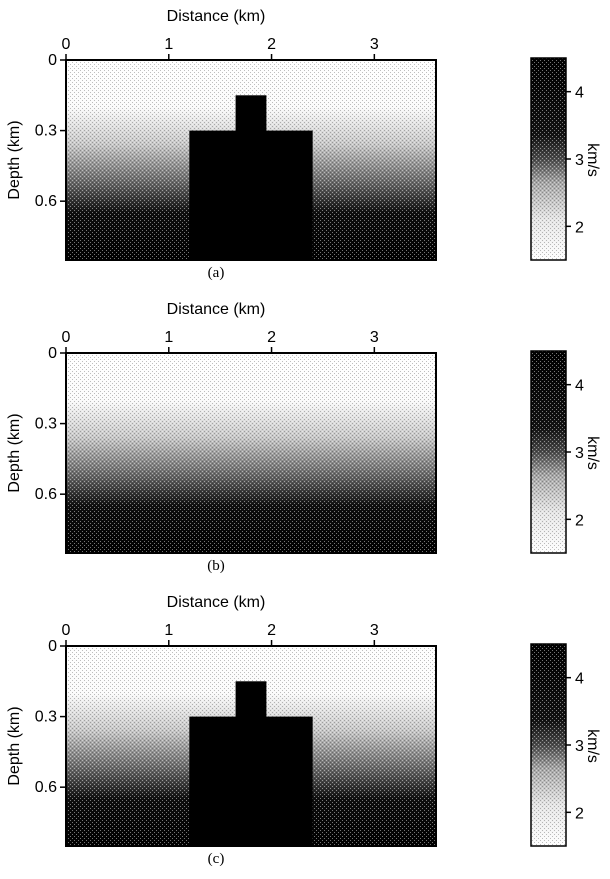 The width and height of the screenshot is (610, 879). What do you see at coordinates (216, 859) in the screenshot?
I see `panel-caption: (c)` at bounding box center [216, 859].